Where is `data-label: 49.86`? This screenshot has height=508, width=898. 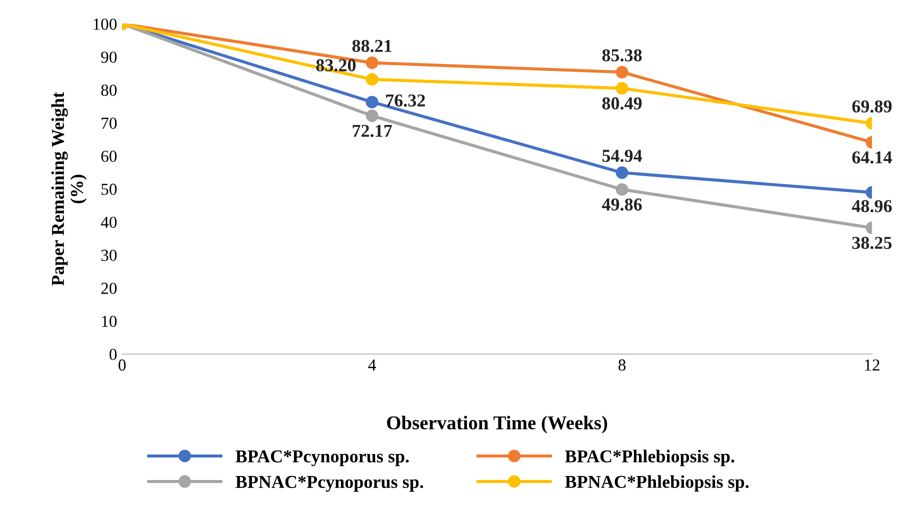 data-label: 49.86 is located at coordinates (622, 204).